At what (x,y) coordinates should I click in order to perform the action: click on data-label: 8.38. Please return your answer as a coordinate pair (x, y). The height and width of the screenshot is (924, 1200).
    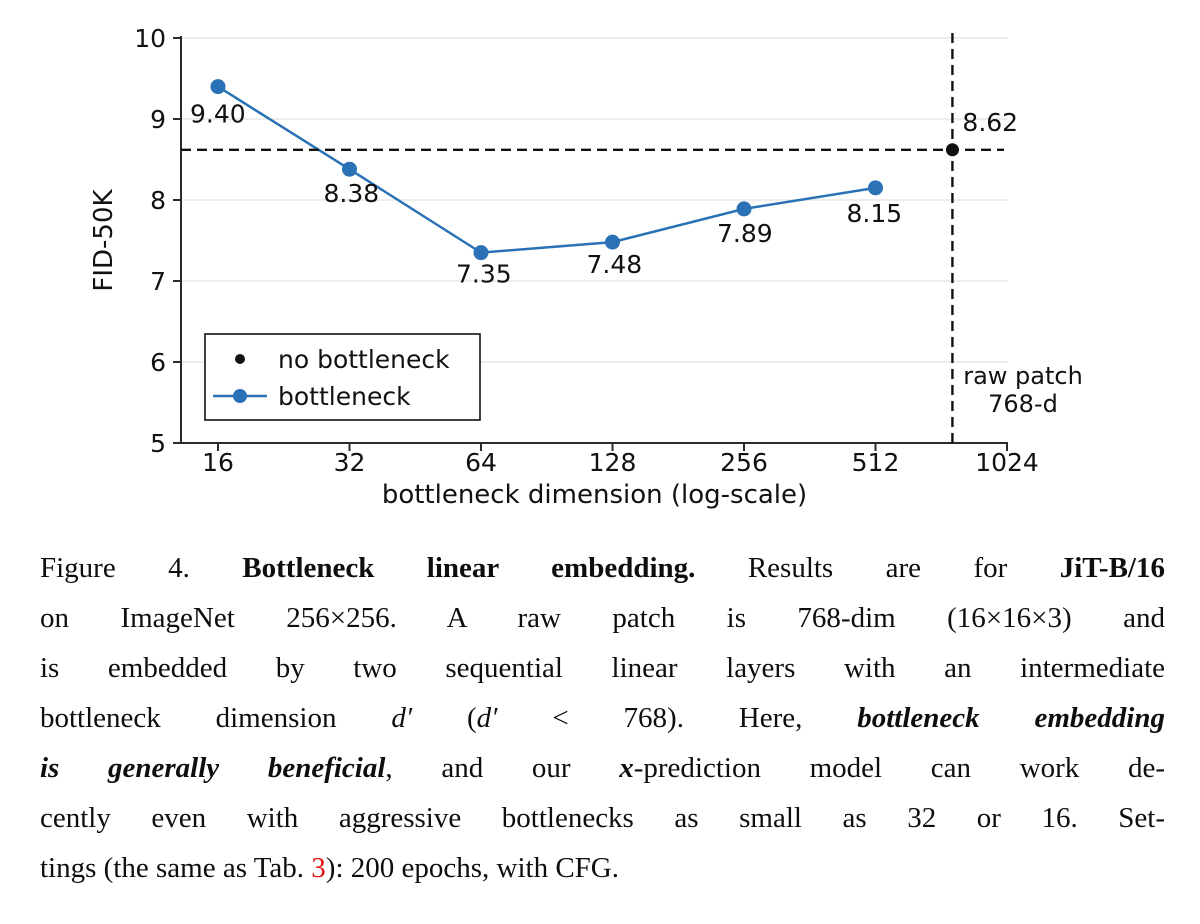
    Looking at the image, I should click on (352, 193).